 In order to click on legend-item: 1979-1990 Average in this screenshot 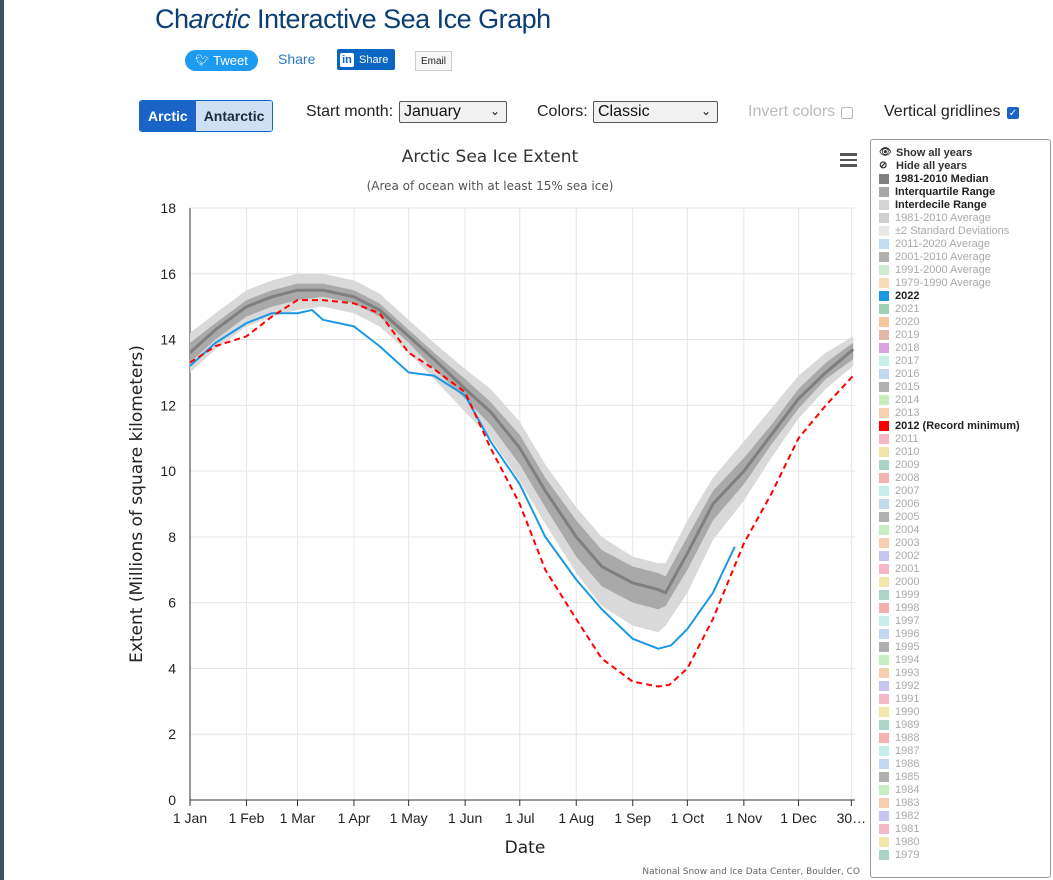, I will do `click(935, 282)`.